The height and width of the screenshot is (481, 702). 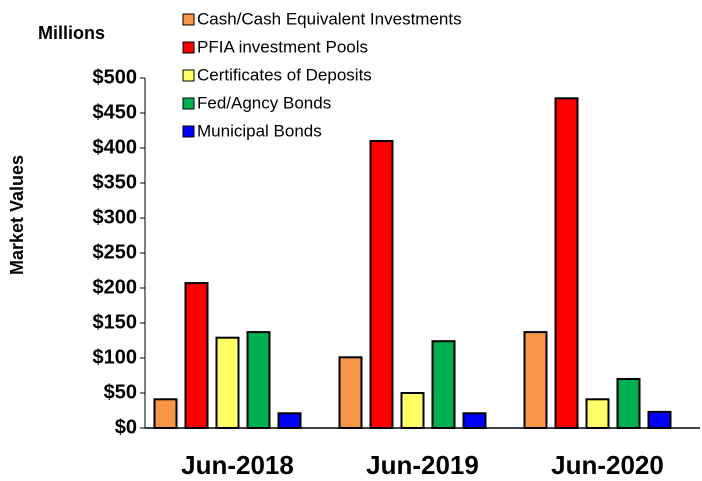 I want to click on x-tick-label: Jun-2019, so click(x=422, y=465).